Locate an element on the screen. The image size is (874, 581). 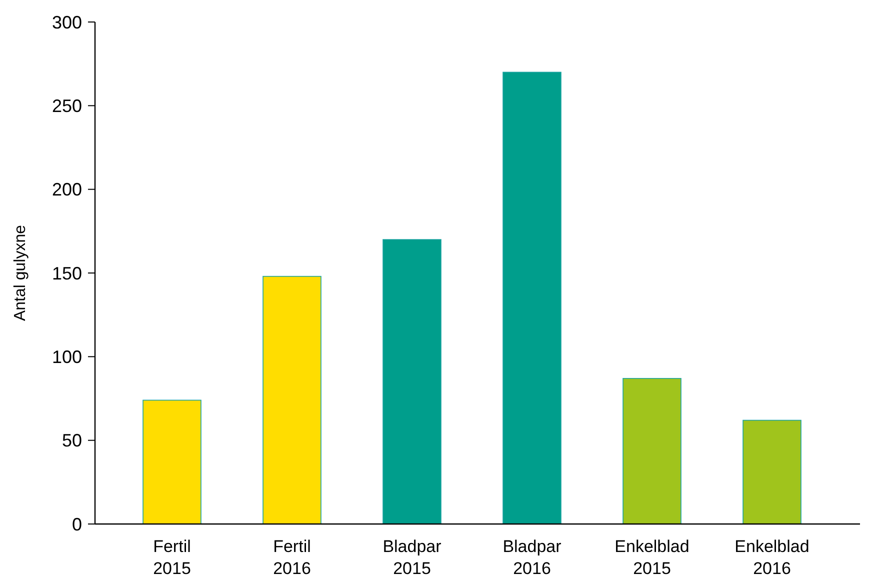
y-tick-label: 200 is located at coordinates (67, 190).